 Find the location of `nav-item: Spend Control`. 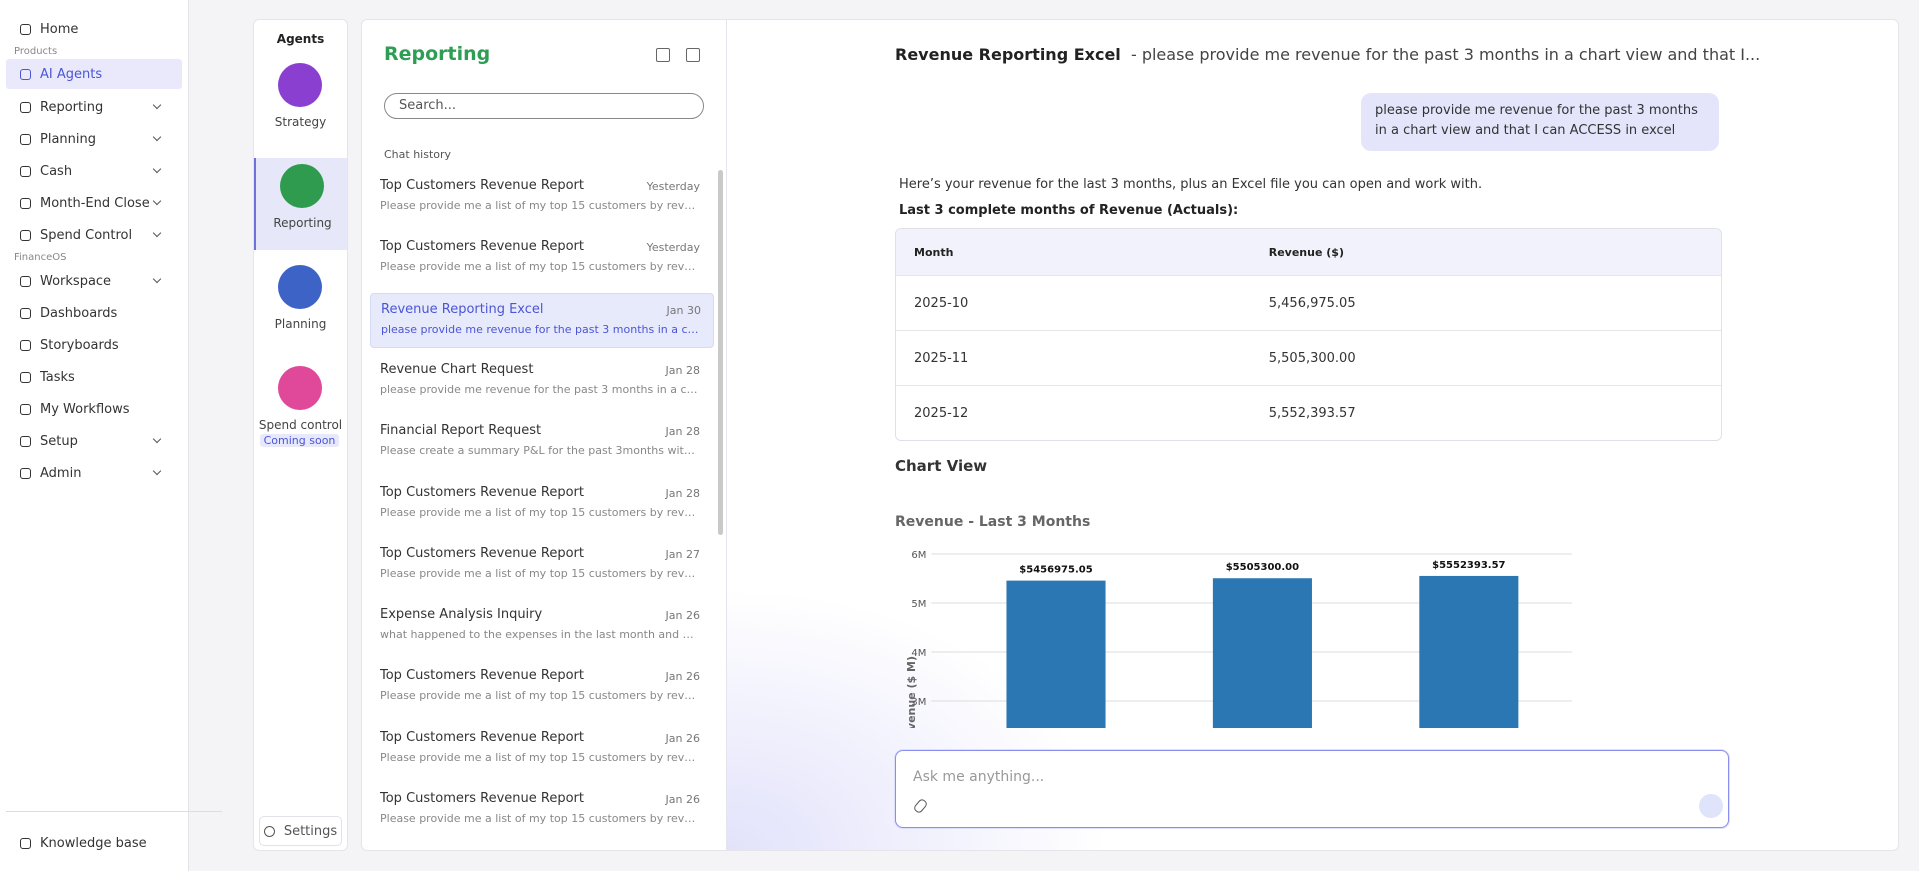

nav-item: Spend Control is located at coordinates (94, 235).